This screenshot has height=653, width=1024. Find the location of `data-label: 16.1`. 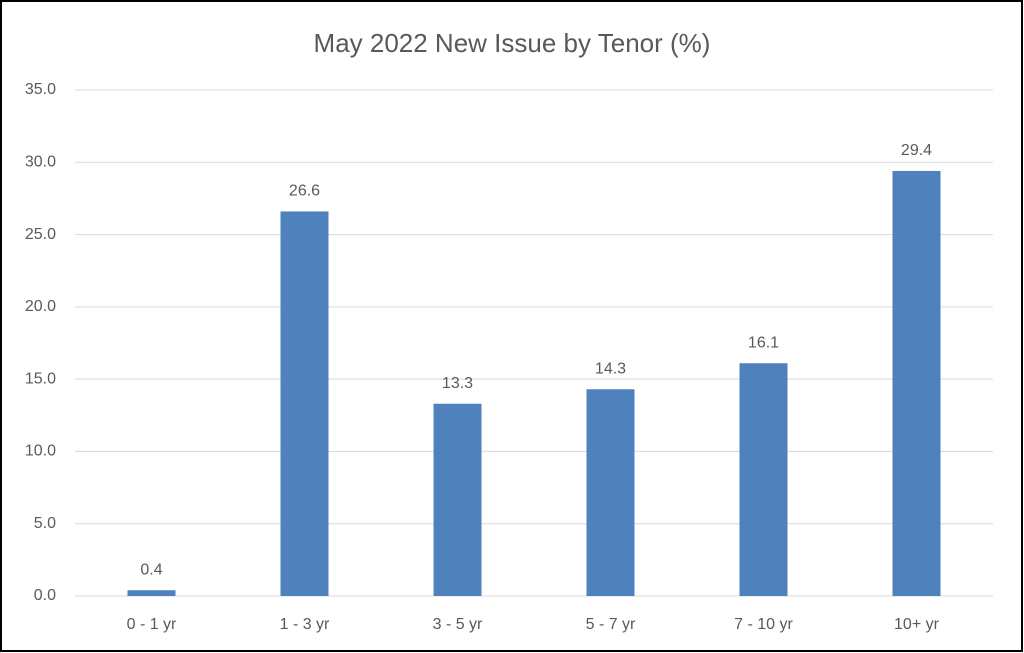

data-label: 16.1 is located at coordinates (763, 342).